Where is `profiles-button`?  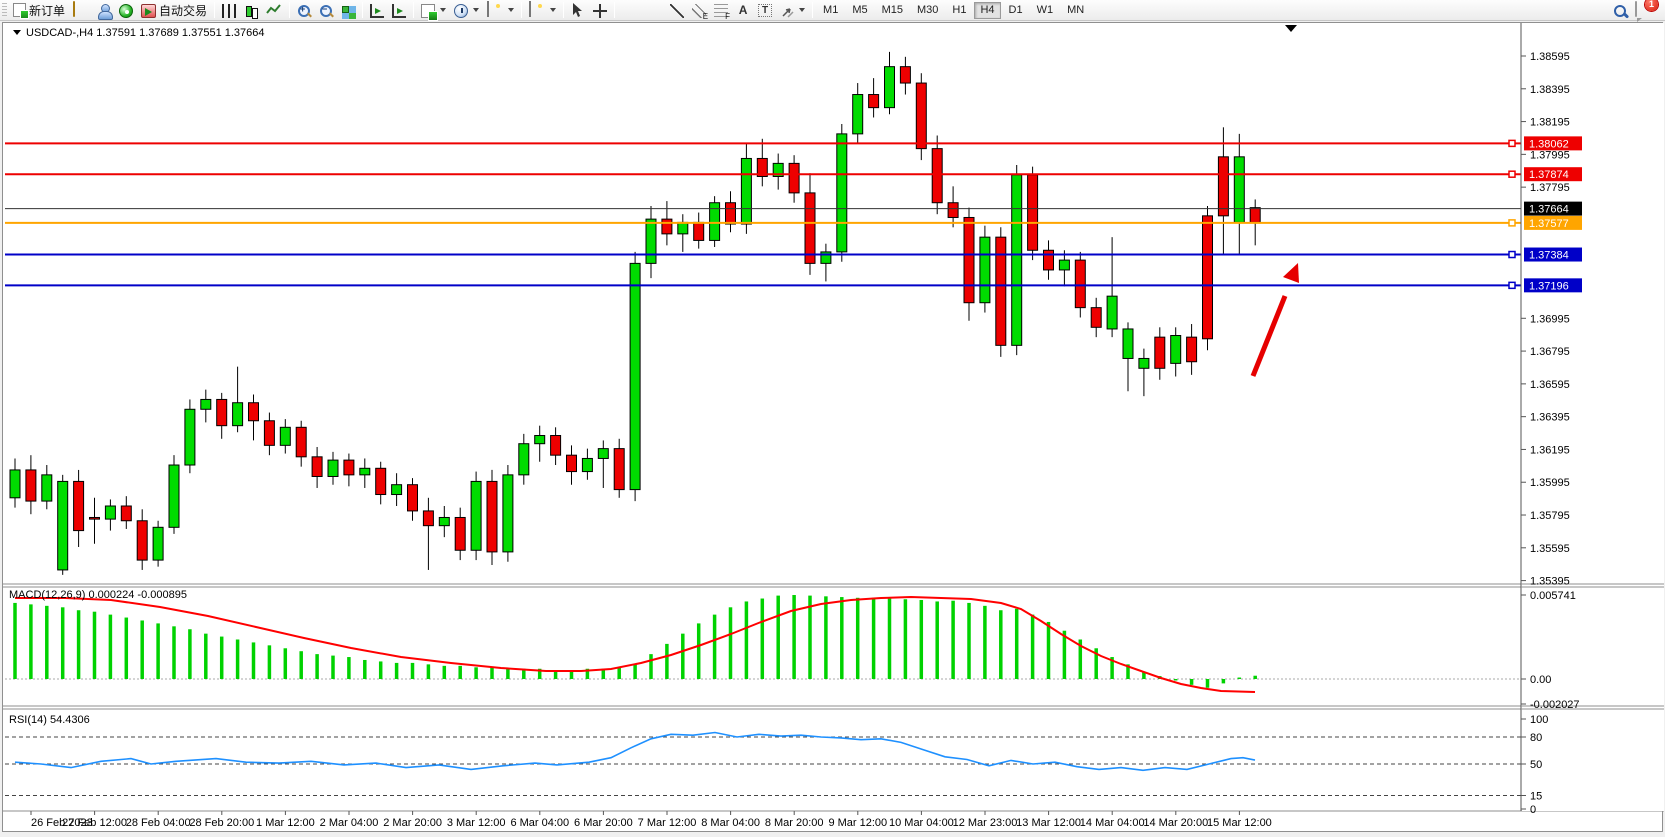
profiles-button is located at coordinates (542, 10).